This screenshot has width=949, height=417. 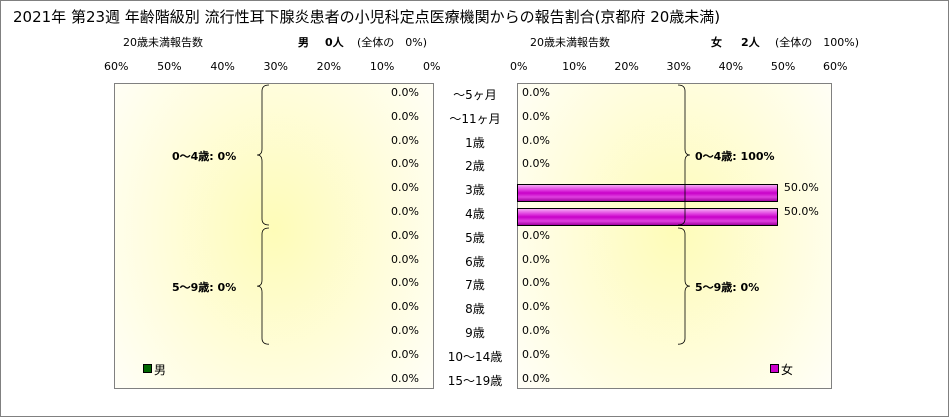 I want to click on male-heading: 男, so click(x=303, y=42).